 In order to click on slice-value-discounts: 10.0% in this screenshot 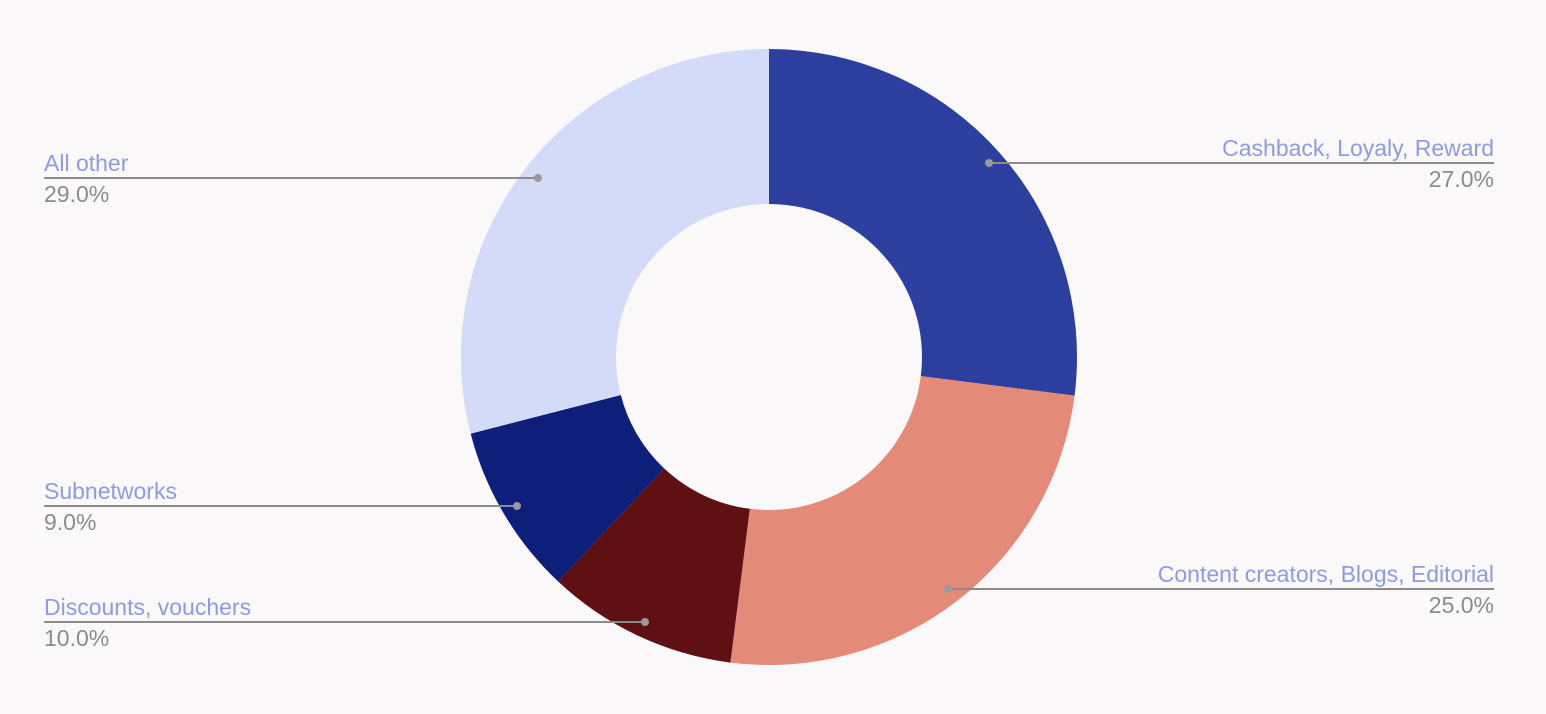, I will do `click(76, 638)`.